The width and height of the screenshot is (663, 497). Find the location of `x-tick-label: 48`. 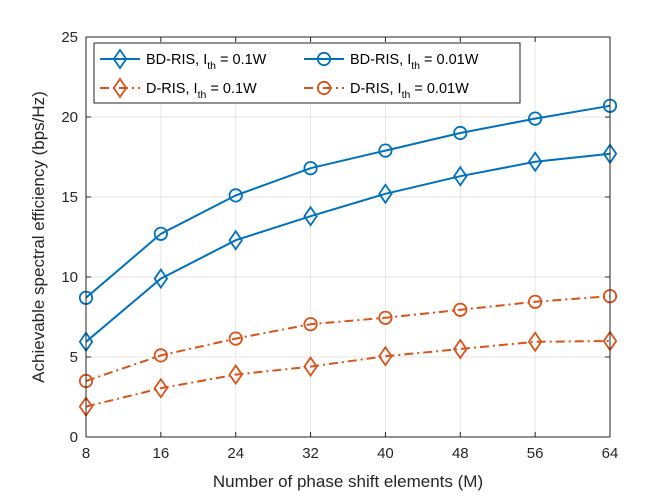

x-tick-label: 48 is located at coordinates (460, 453).